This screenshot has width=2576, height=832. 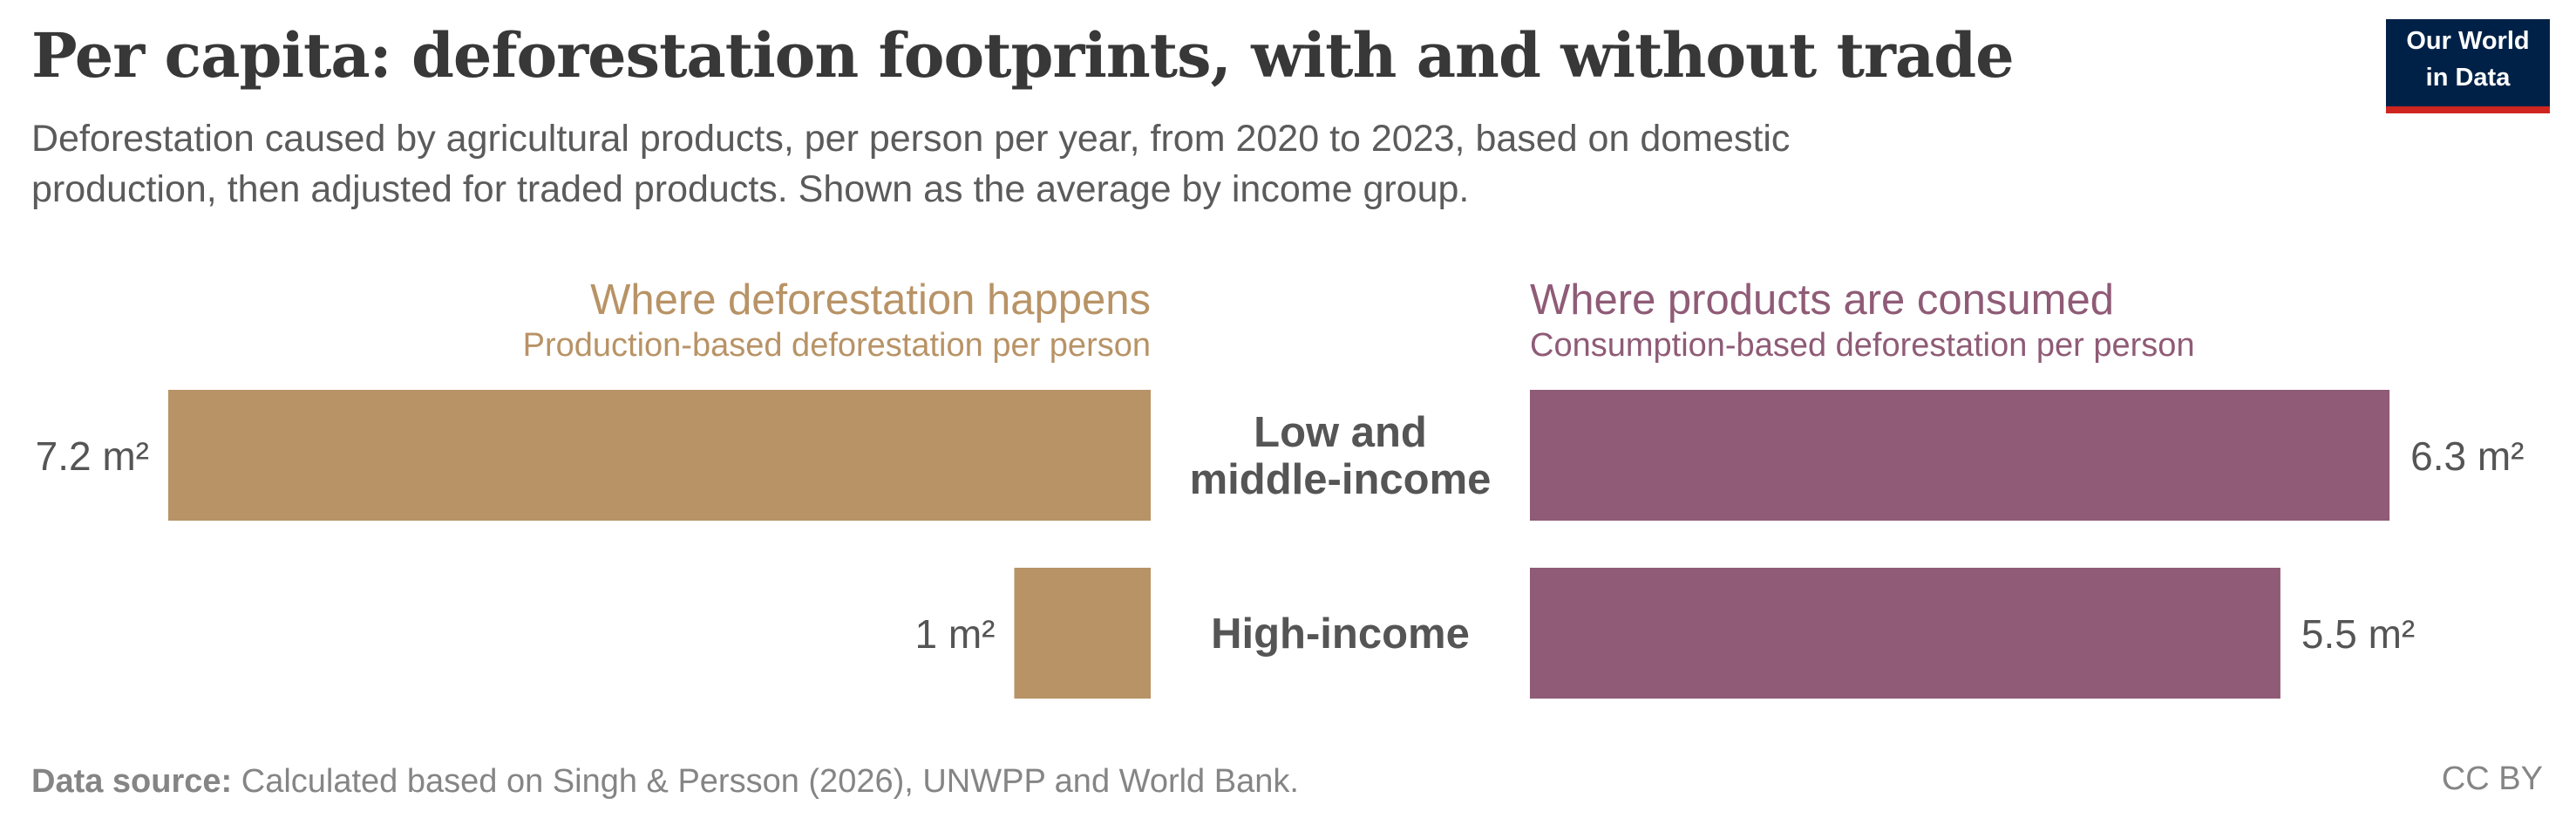 I want to click on owid-logo: Our World in Data, so click(x=2468, y=66).